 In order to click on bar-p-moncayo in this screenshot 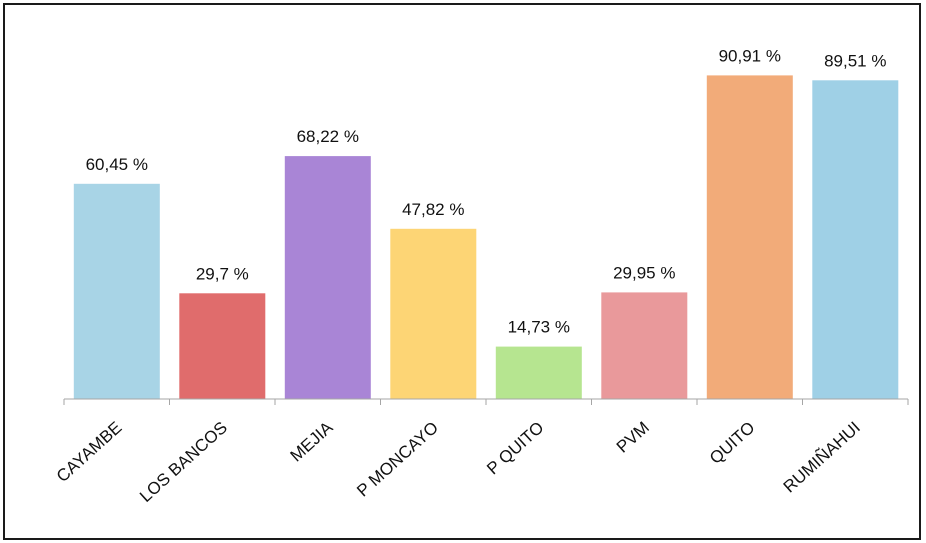, I will do `click(433, 313)`.